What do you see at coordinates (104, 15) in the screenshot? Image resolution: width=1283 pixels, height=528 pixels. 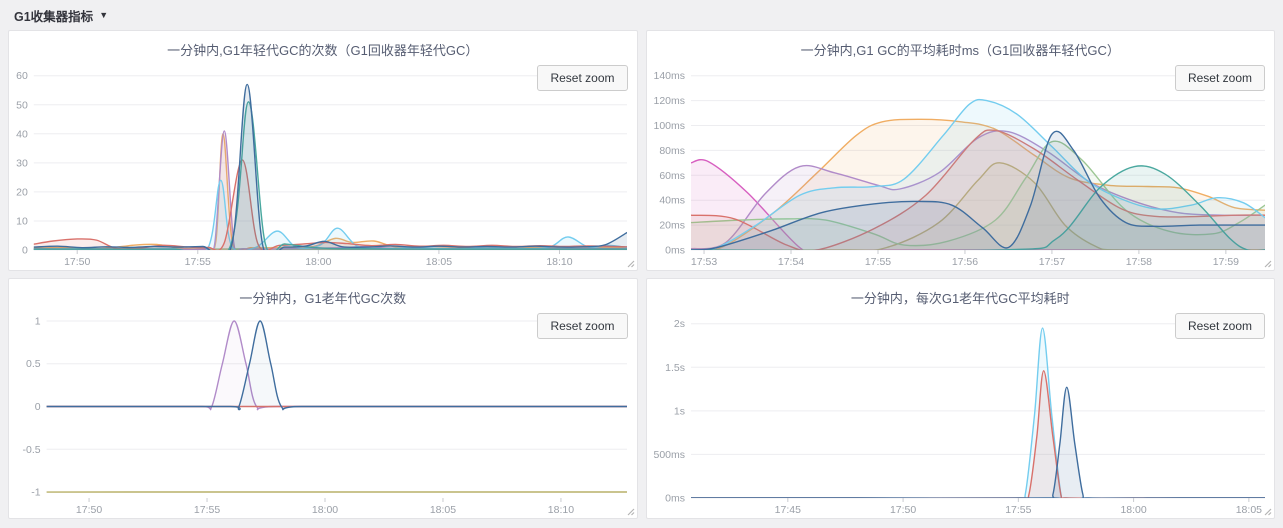 I see `dropdown-arrow-icon: ▼` at bounding box center [104, 15].